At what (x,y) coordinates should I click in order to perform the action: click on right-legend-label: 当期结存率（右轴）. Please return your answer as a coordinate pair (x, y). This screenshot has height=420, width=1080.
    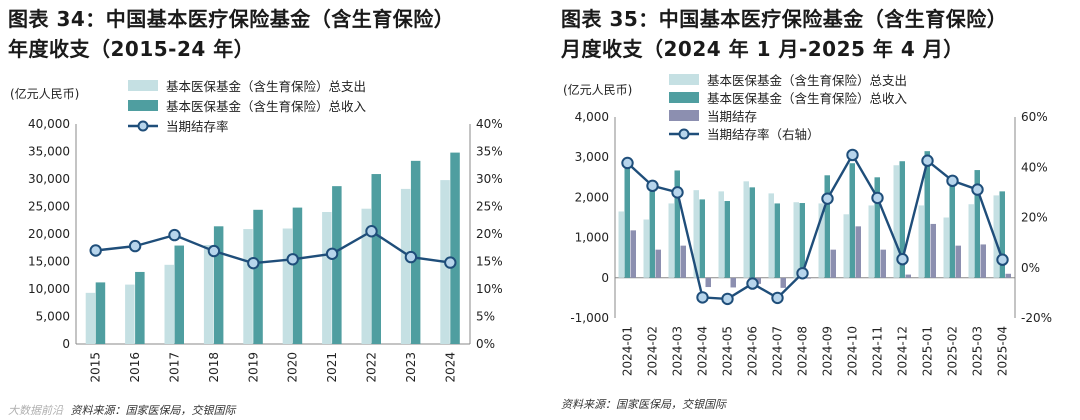
    Looking at the image, I should click on (763, 134).